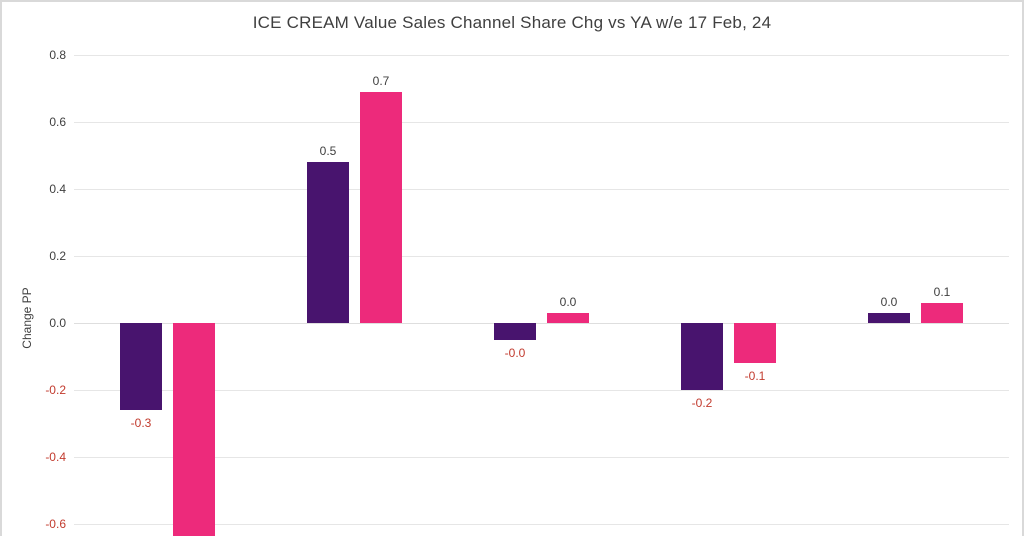 Image resolution: width=1024 pixels, height=536 pixels. What do you see at coordinates (57, 55) in the screenshot?
I see `y-tick-label: 0.8` at bounding box center [57, 55].